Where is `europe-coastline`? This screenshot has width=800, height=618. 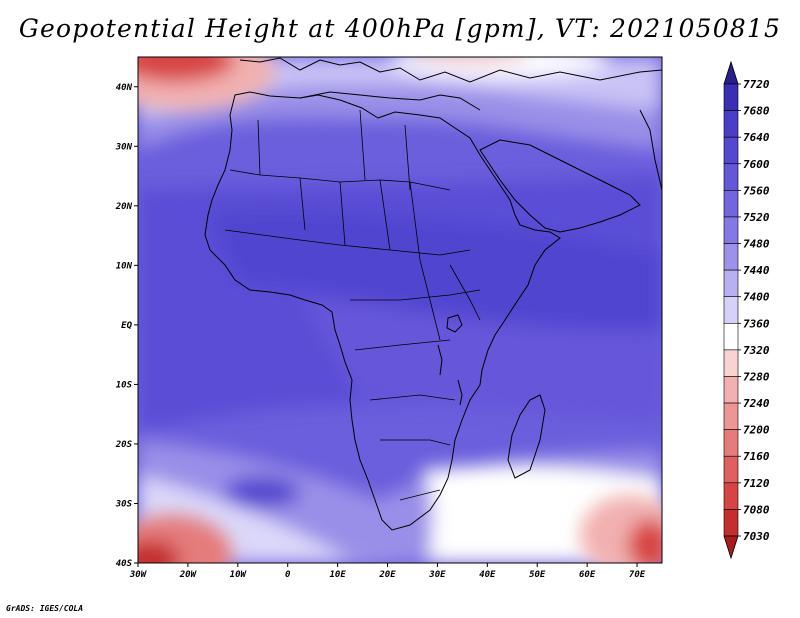 europe-coastline is located at coordinates (450, 70).